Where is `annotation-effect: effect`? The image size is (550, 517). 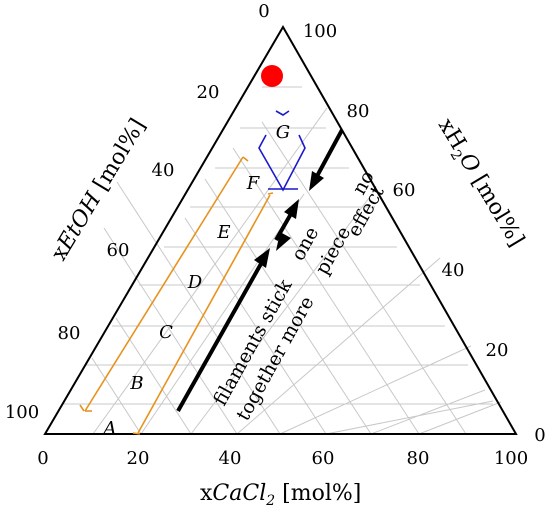 annotation-effect: effect is located at coordinates (366, 211).